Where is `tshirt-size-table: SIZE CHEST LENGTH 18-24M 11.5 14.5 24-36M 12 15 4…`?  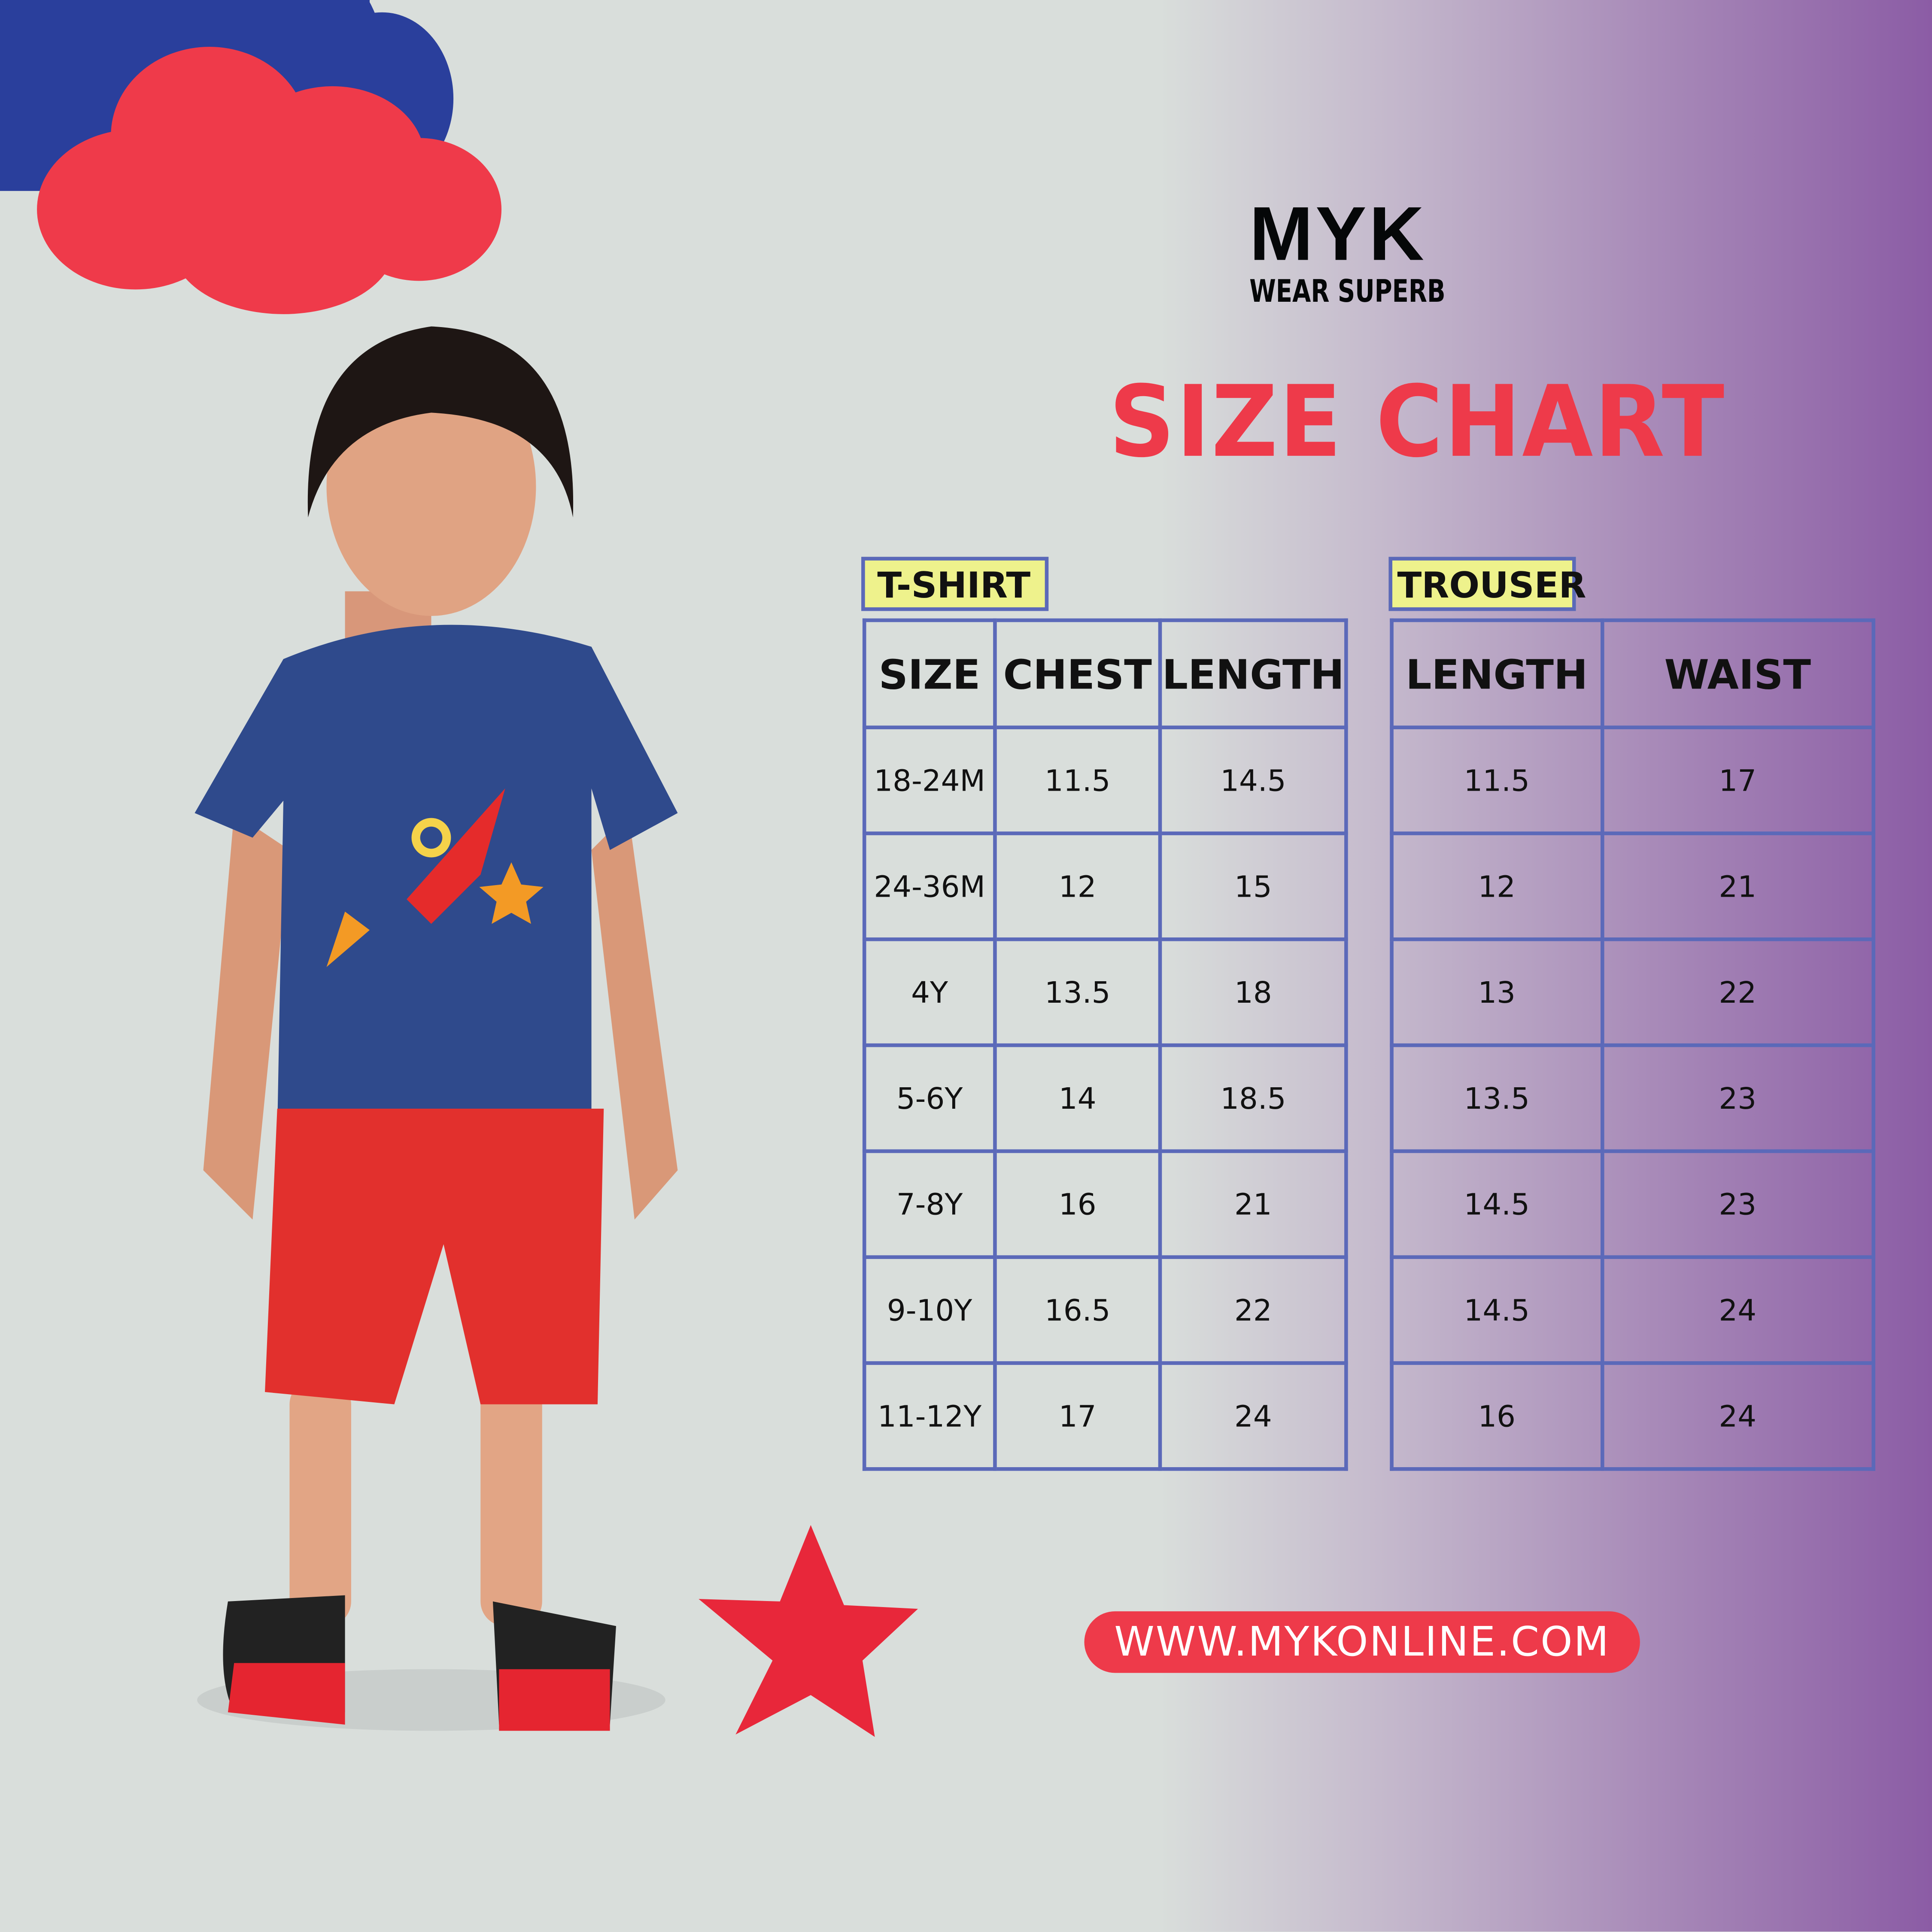
tshirt-size-table: SIZE CHEST LENGTH 18-24M 11.5 14.5 24-36M 12 15 4… is located at coordinates (1105, 1044).